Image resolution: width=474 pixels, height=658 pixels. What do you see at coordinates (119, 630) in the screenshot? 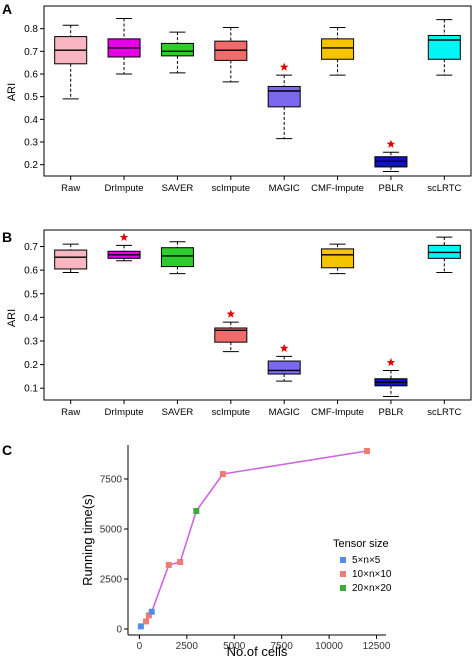
I see `y-tick-label: 0` at bounding box center [119, 630].